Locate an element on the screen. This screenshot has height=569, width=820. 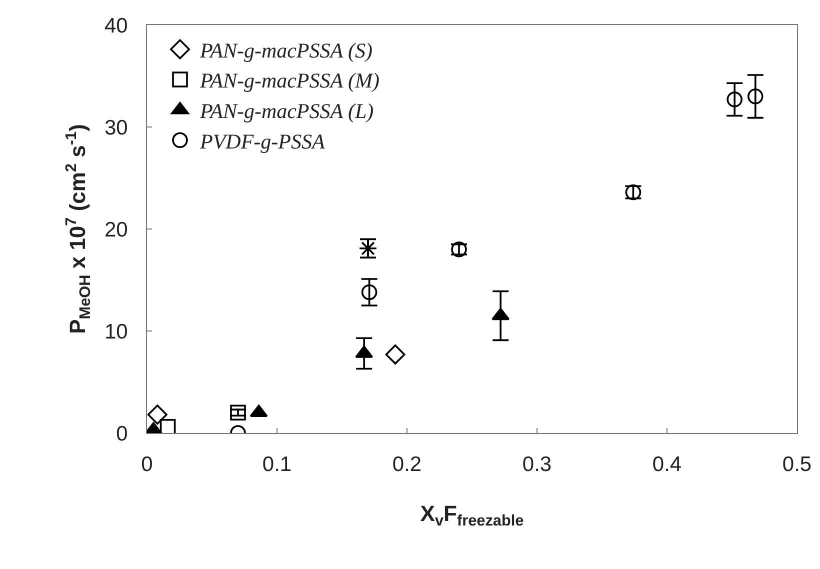
y-tick-label: 40 is located at coordinates (116, 26).